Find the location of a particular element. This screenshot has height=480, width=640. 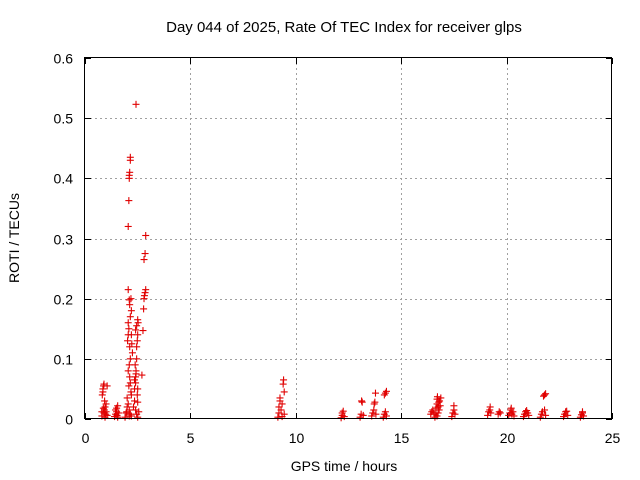

y-axis-tick-labels: 0 0.1 0.2 0.3 0.4 0.5 0.6 is located at coordinates (64, 239).